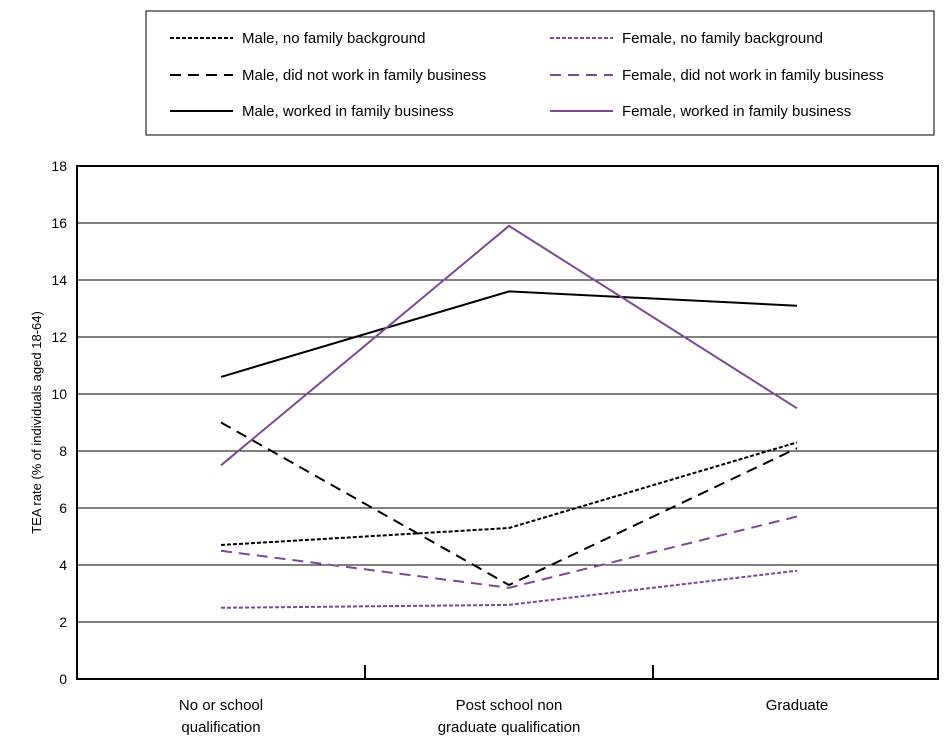  Describe the element at coordinates (63, 451) in the screenshot. I see `y-tick-label: 8` at that location.